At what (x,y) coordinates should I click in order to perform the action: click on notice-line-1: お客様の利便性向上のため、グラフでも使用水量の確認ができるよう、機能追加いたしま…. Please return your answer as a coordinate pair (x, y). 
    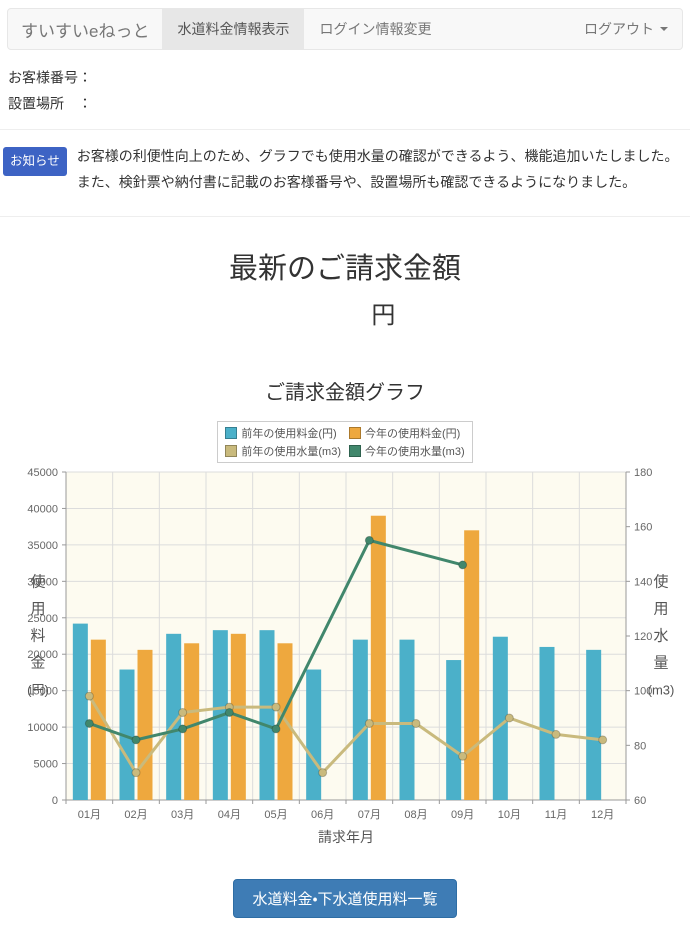
    Looking at the image, I should click on (377, 155).